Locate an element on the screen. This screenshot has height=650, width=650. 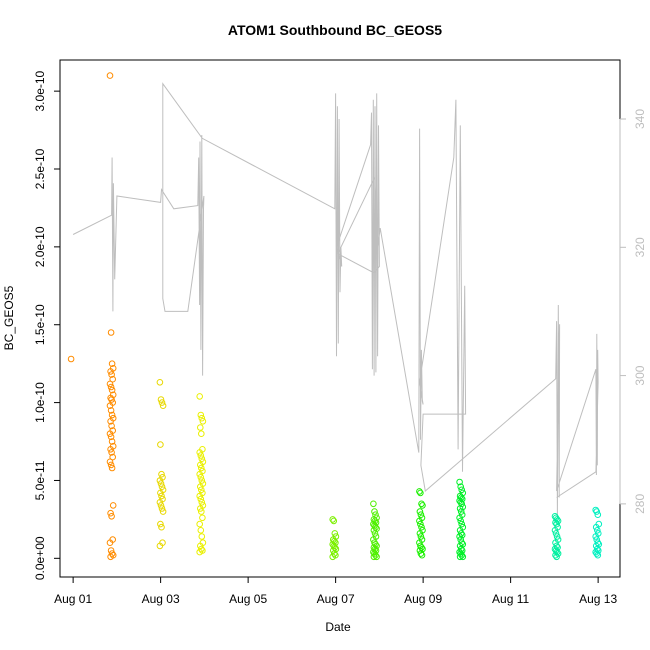
x-tick-label: Aug 01 is located at coordinates (73, 599).